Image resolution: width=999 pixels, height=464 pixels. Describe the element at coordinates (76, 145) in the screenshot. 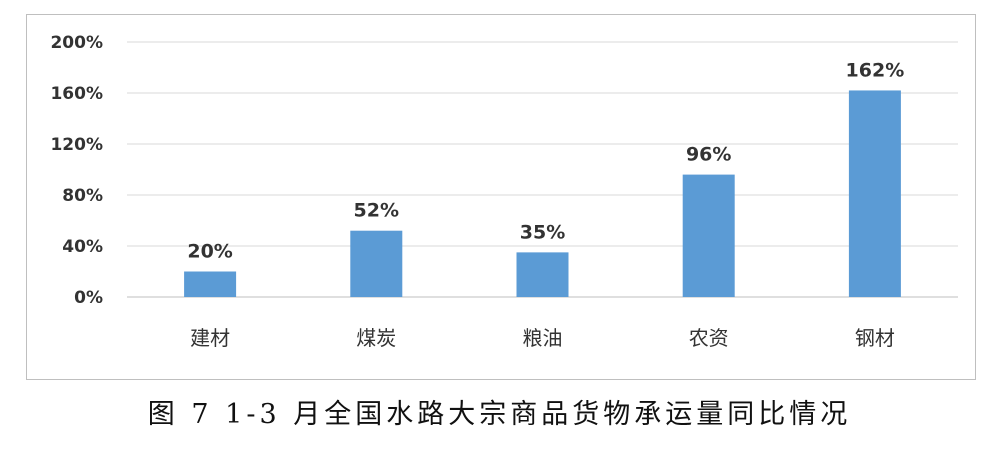

I see `y-tick-label: 120%` at that location.